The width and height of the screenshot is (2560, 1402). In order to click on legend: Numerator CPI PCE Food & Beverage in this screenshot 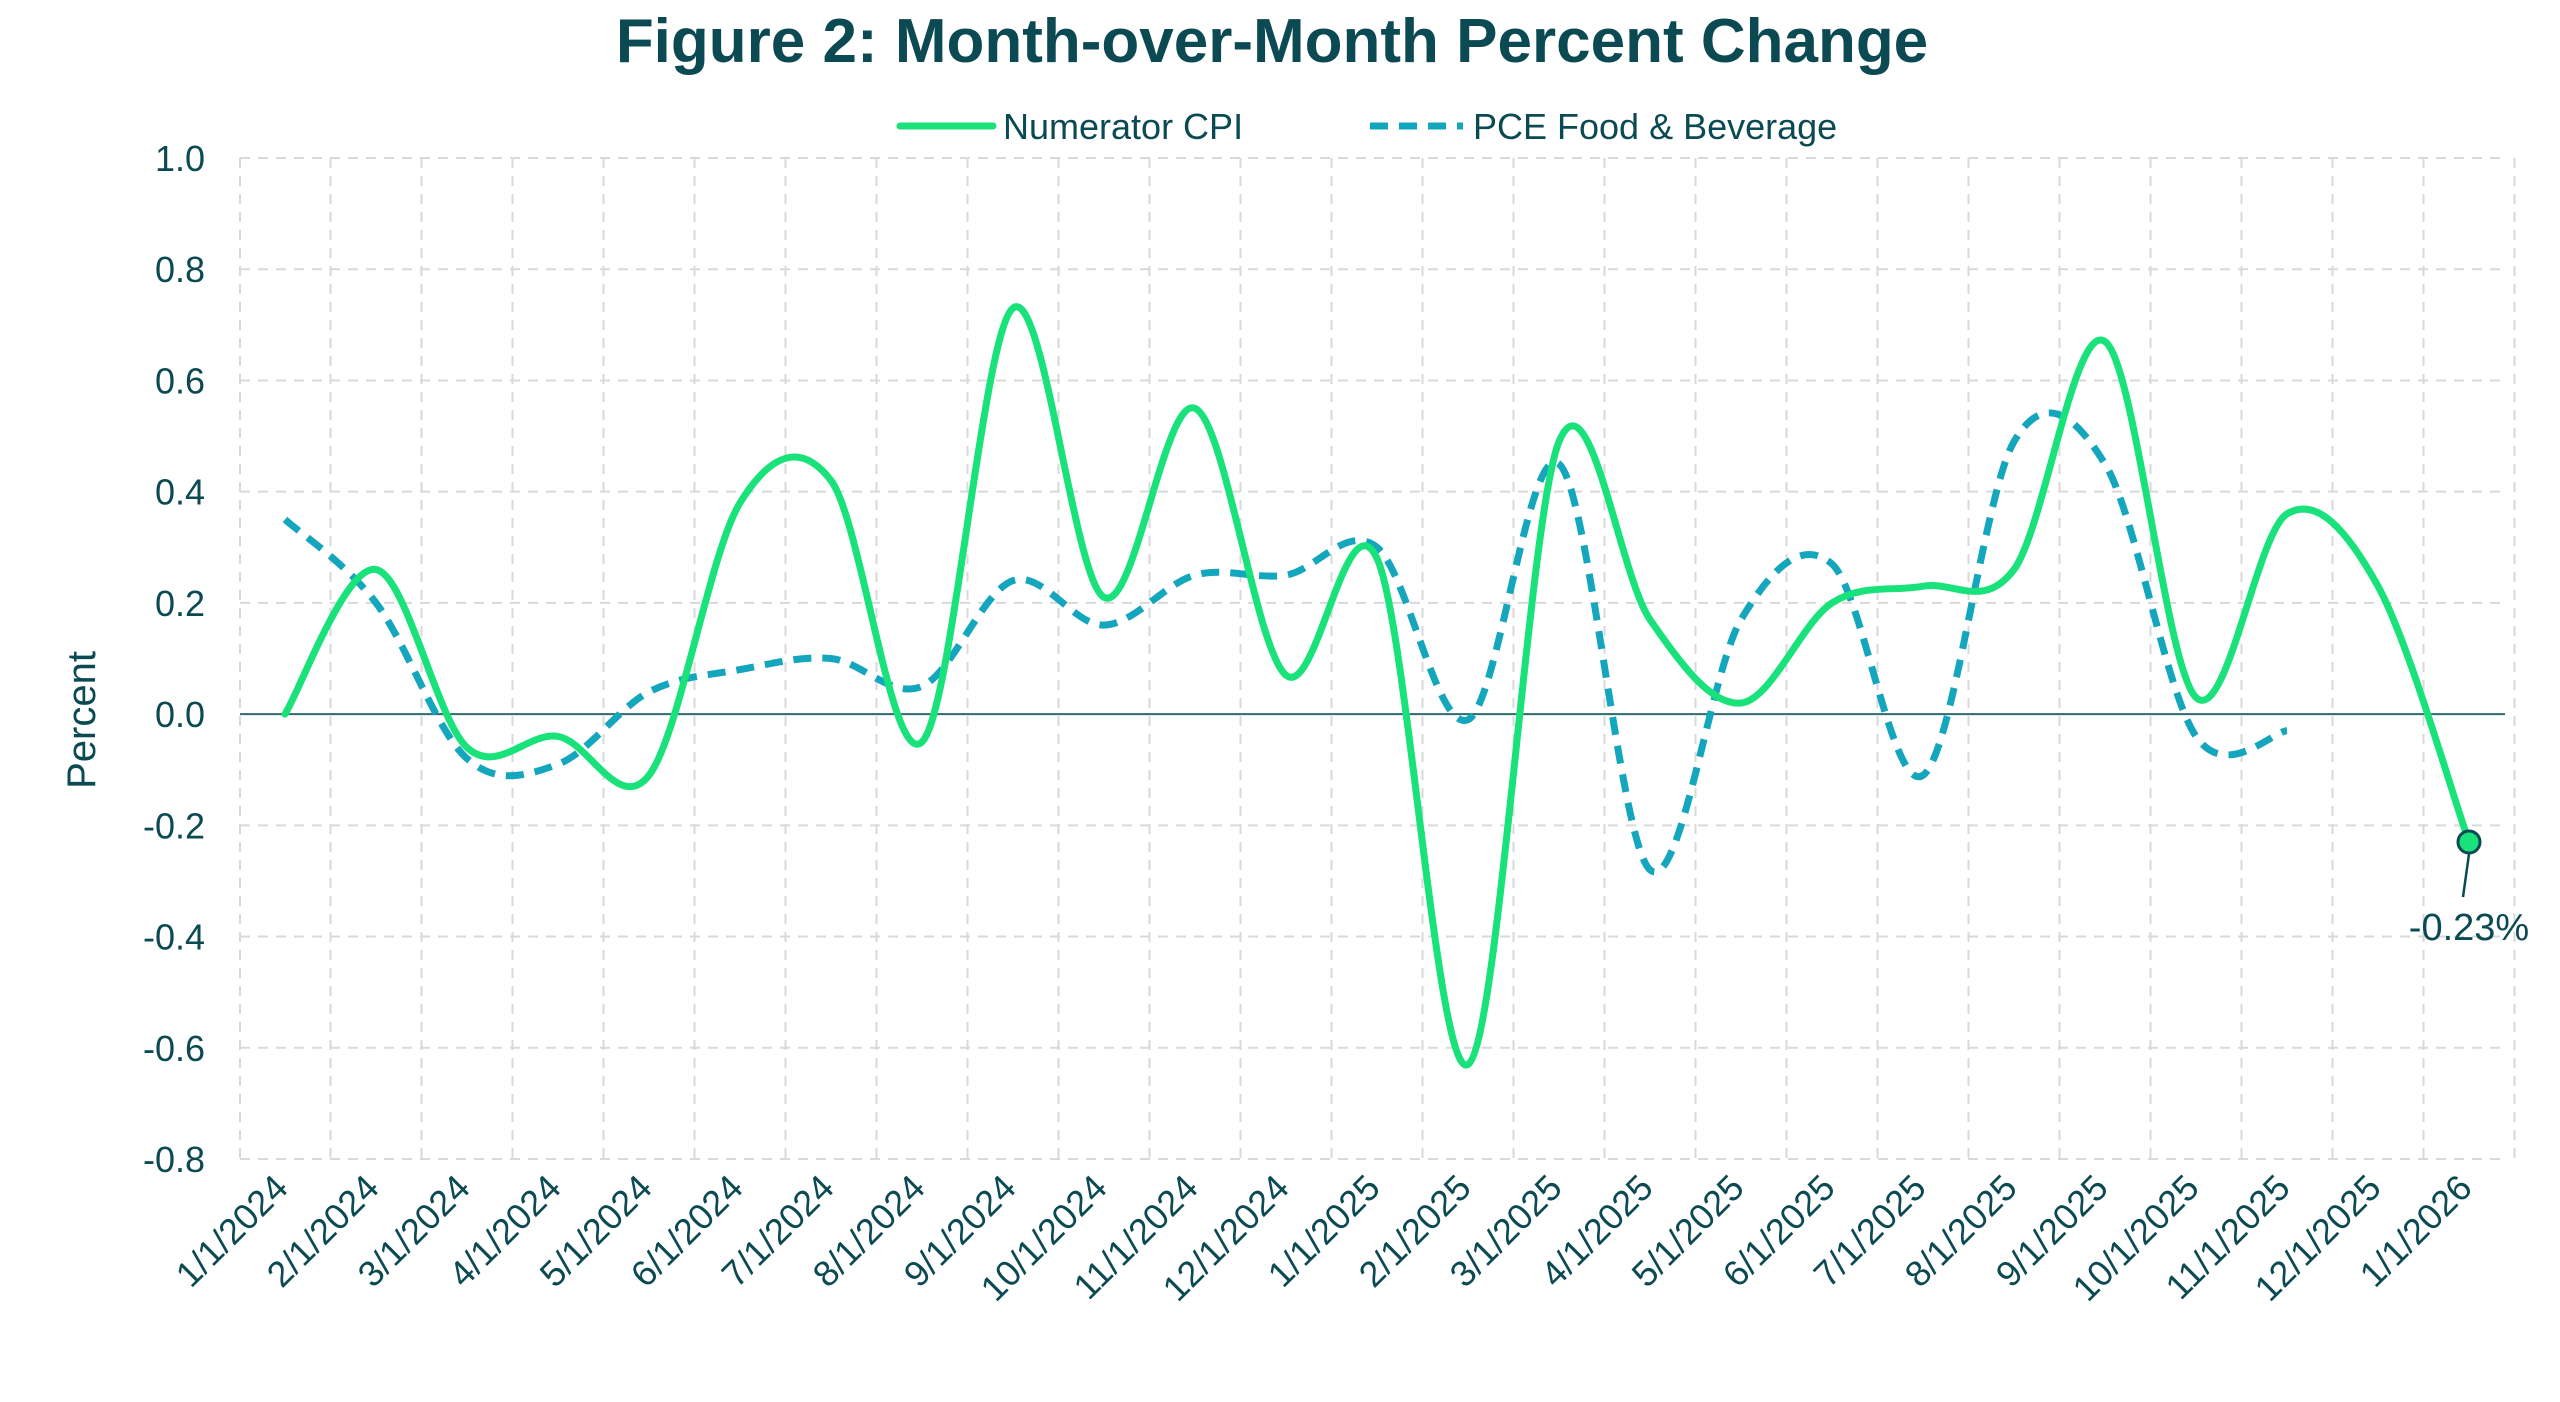, I will do `click(1366, 126)`.